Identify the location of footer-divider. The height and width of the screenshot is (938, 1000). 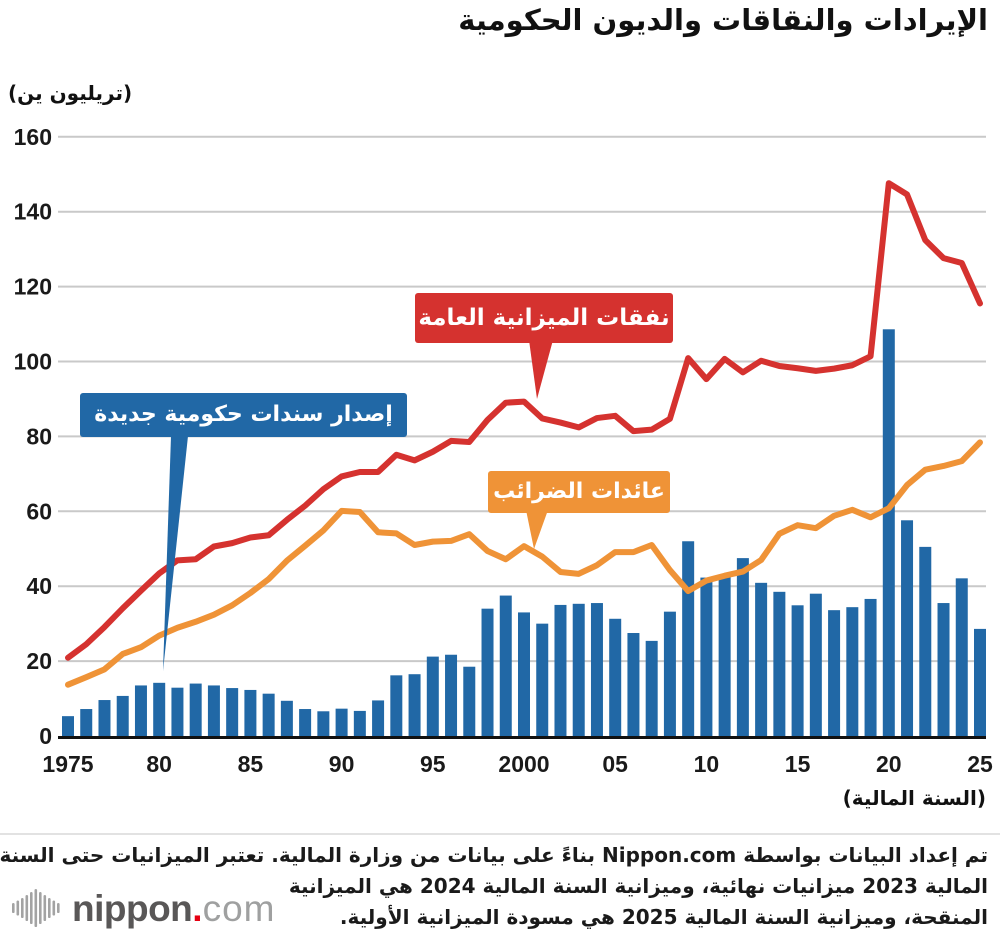
(500, 834).